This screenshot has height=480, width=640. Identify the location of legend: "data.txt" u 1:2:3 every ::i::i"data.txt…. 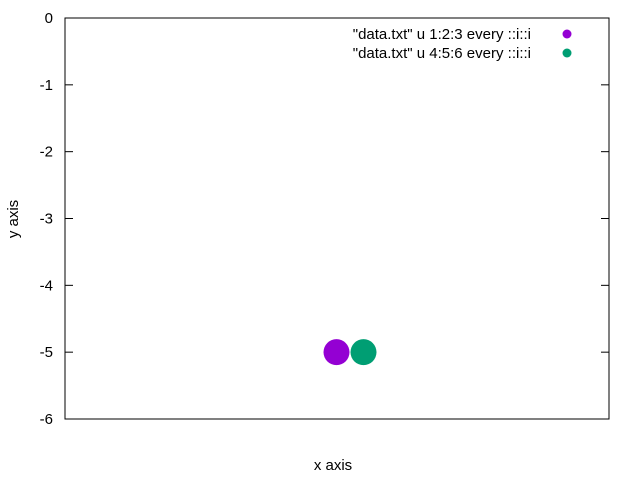
(462, 44).